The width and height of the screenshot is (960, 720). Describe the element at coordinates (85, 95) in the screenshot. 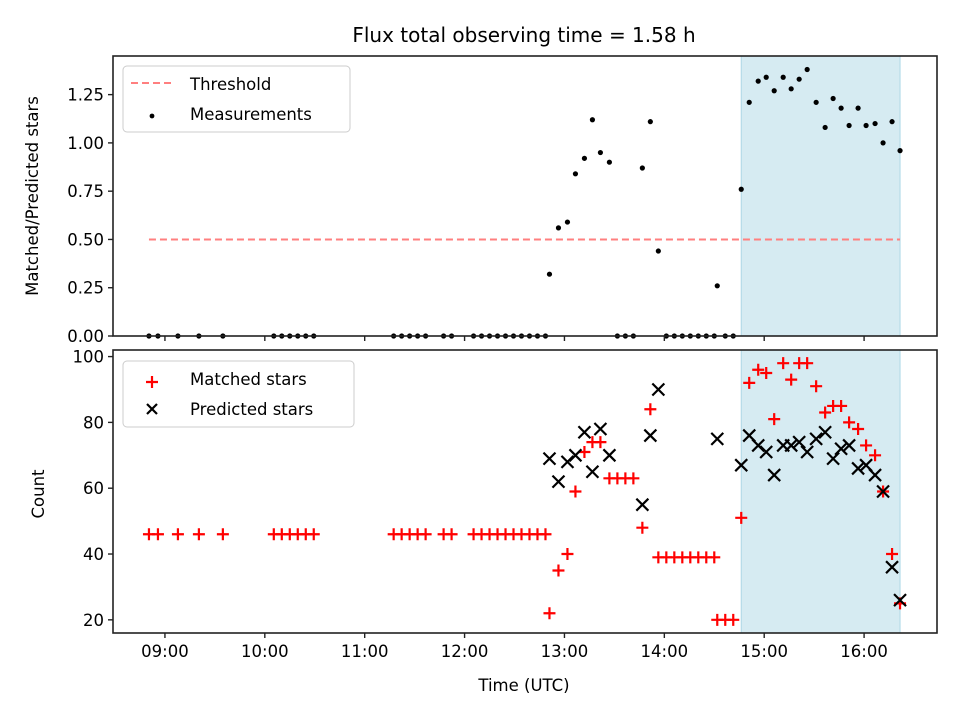

I see `y-tick-label: 1.25` at that location.